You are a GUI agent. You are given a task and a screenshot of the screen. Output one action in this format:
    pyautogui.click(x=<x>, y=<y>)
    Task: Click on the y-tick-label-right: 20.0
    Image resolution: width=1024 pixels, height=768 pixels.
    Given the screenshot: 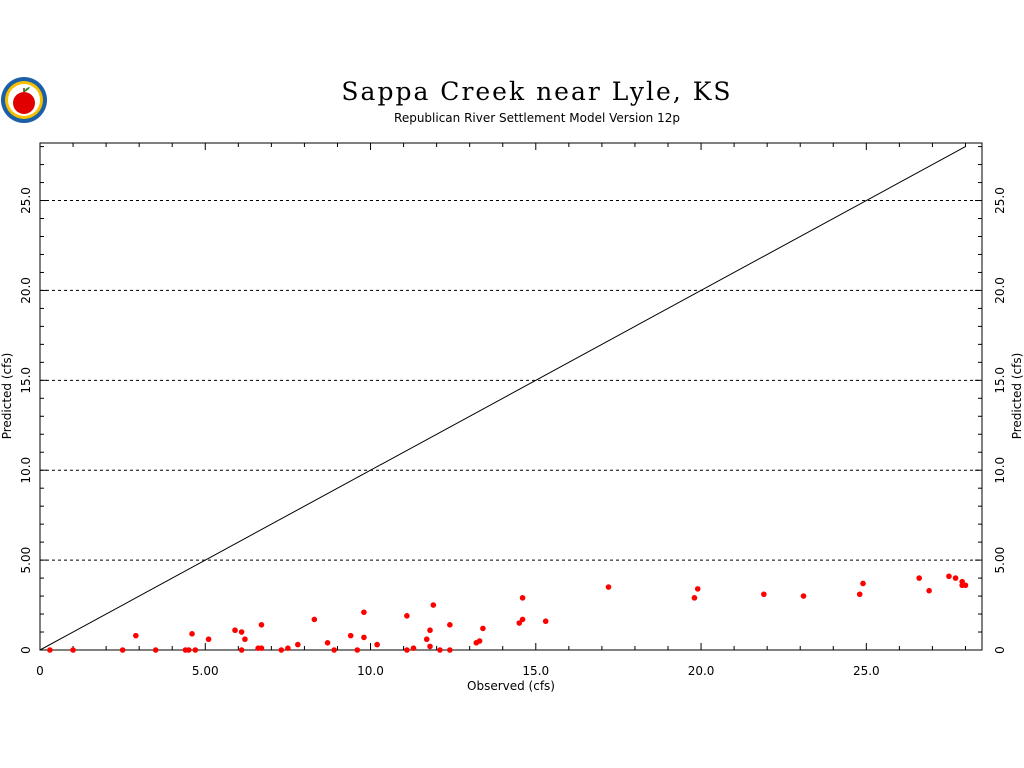 What is the action you would take?
    pyautogui.click(x=1000, y=290)
    